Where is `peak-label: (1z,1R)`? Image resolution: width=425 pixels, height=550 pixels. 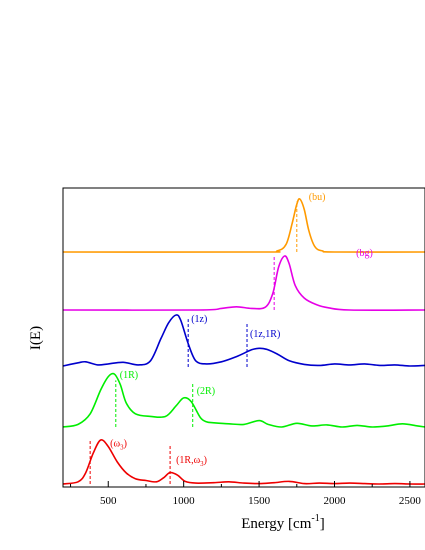 peak-label: (1z,1R) is located at coordinates (265, 334).